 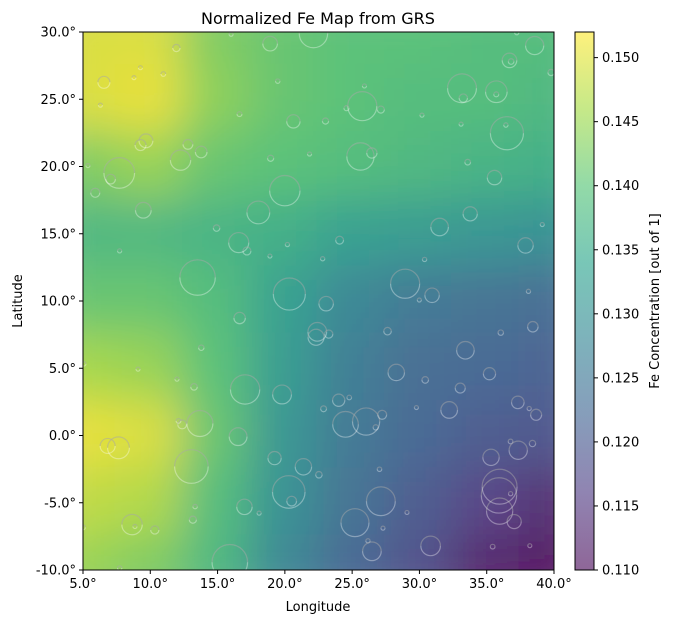 What do you see at coordinates (620, 506) in the screenshot?
I see `colorbar-tick-label: 0.115` at bounding box center [620, 506].